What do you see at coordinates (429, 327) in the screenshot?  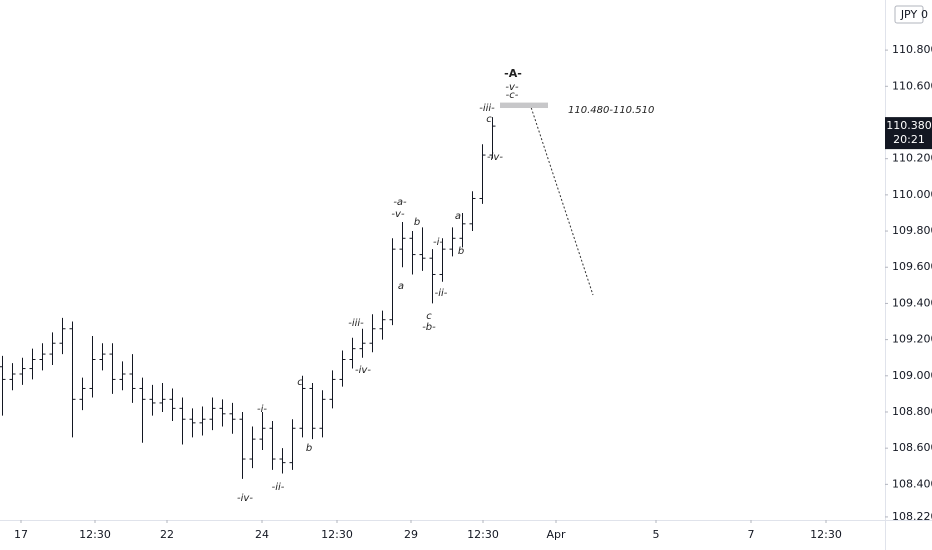 I see `wave-label: -b-` at bounding box center [429, 327].